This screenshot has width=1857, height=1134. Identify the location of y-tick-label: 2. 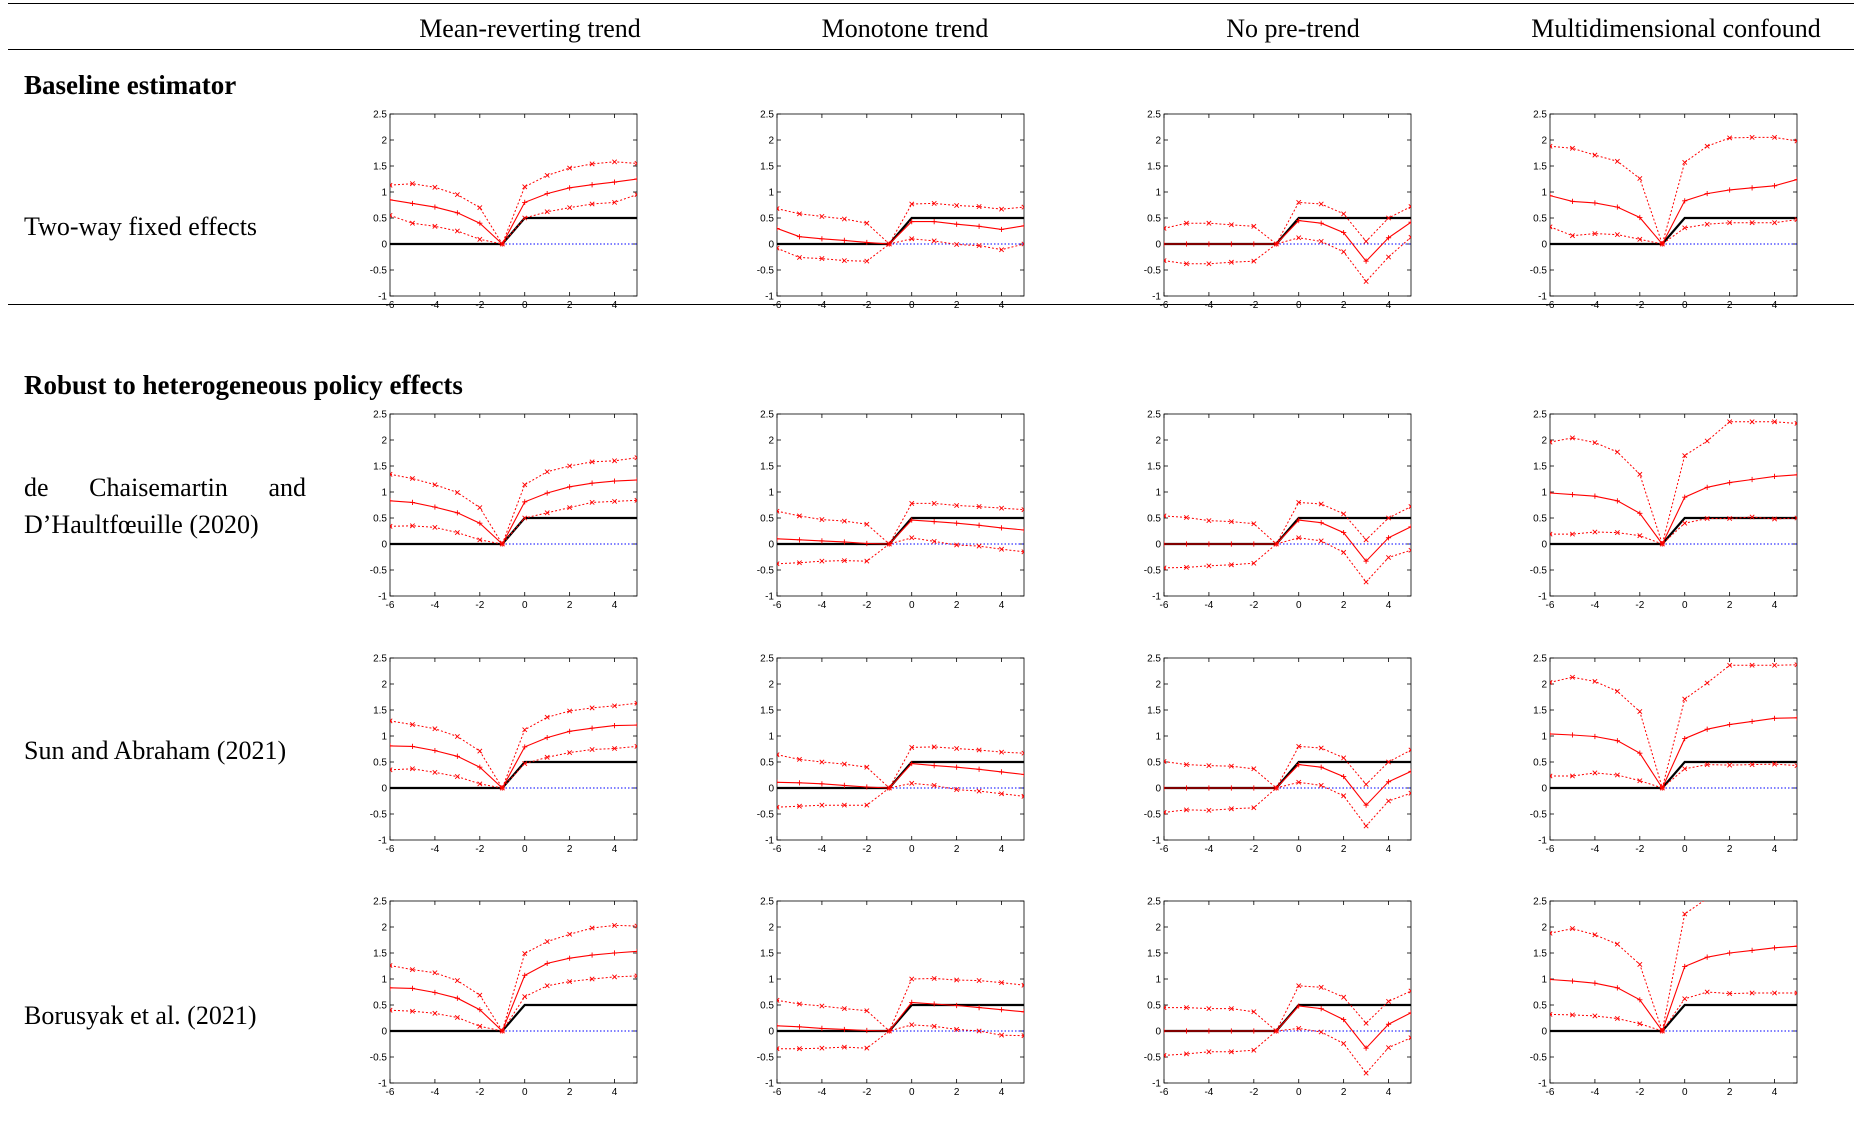
(384, 928).